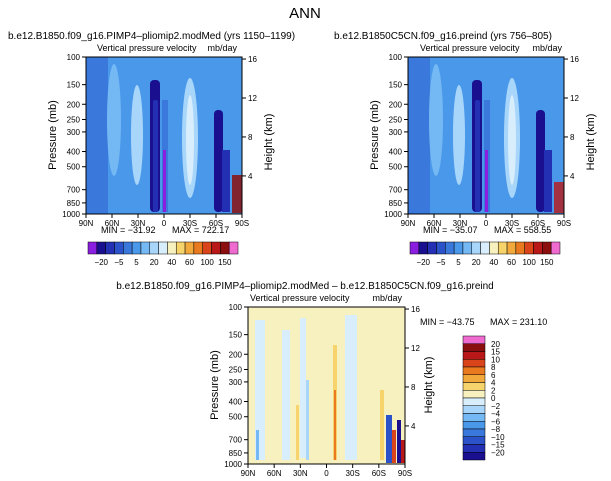 The image size is (611, 481). I want to click on colorbar-label: 150, so click(547, 262).